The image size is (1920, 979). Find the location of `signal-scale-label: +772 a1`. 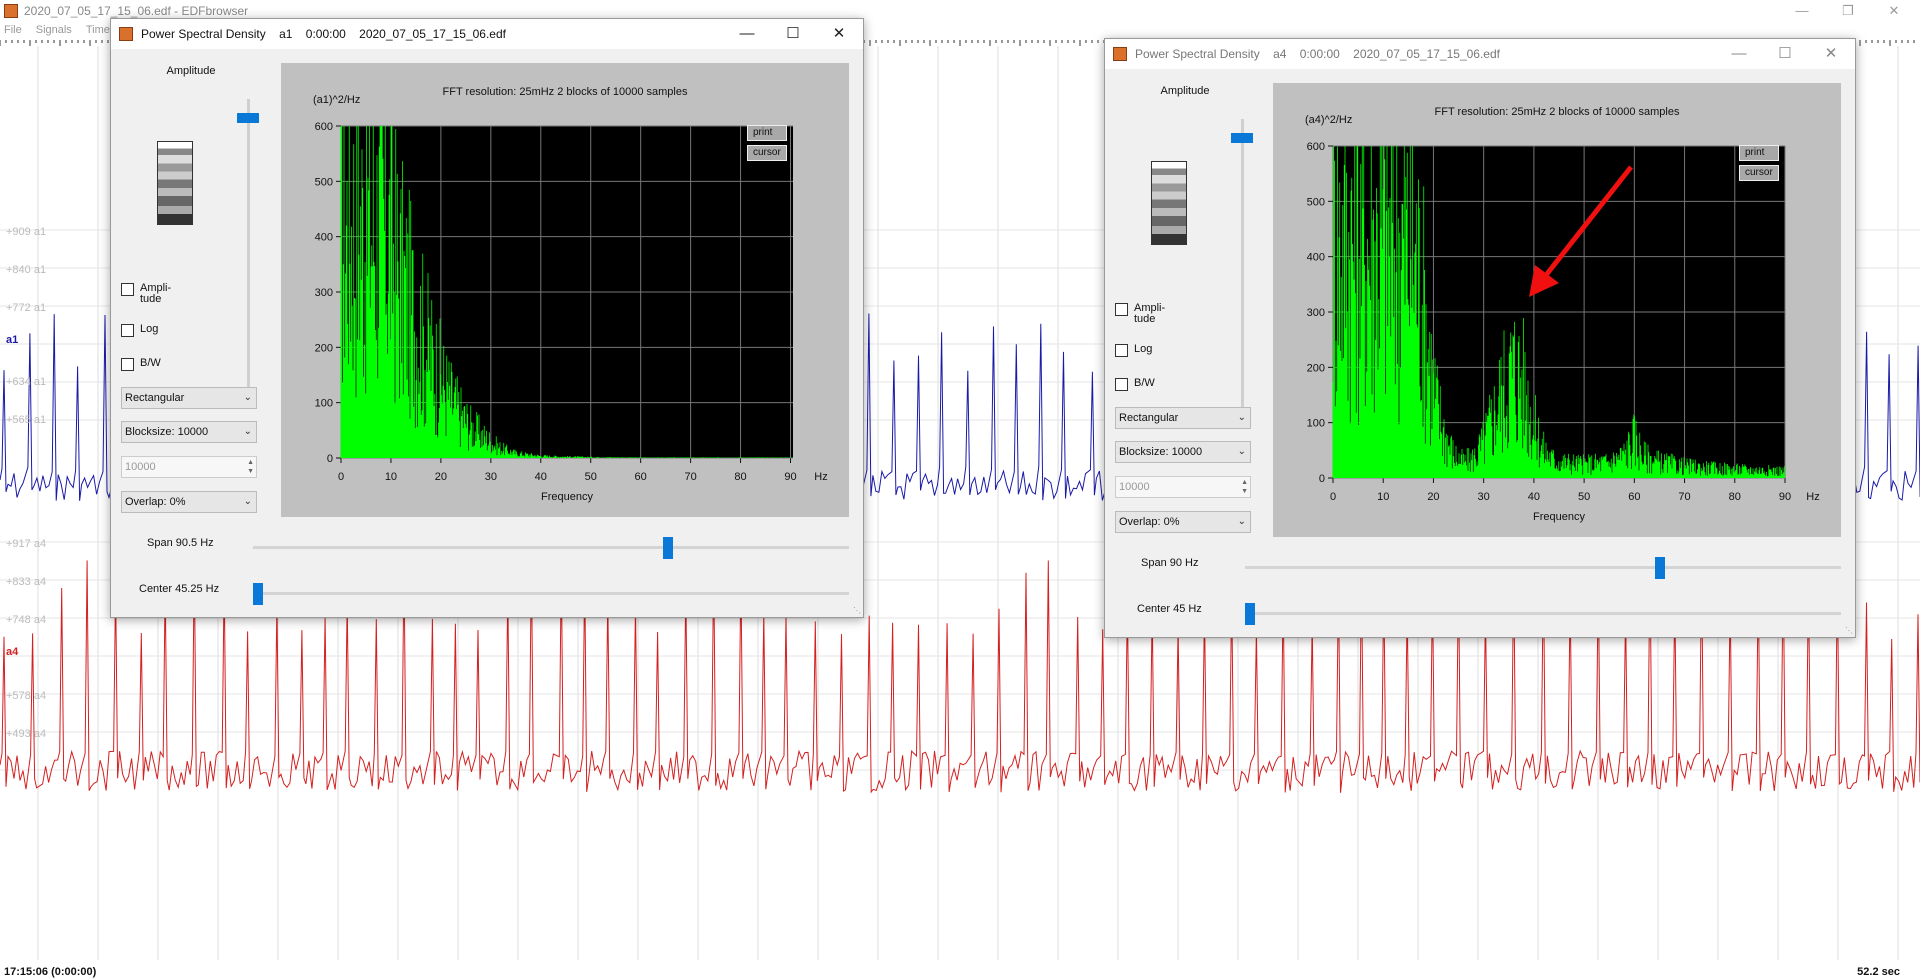

signal-scale-label: +772 a1 is located at coordinates (26, 308).